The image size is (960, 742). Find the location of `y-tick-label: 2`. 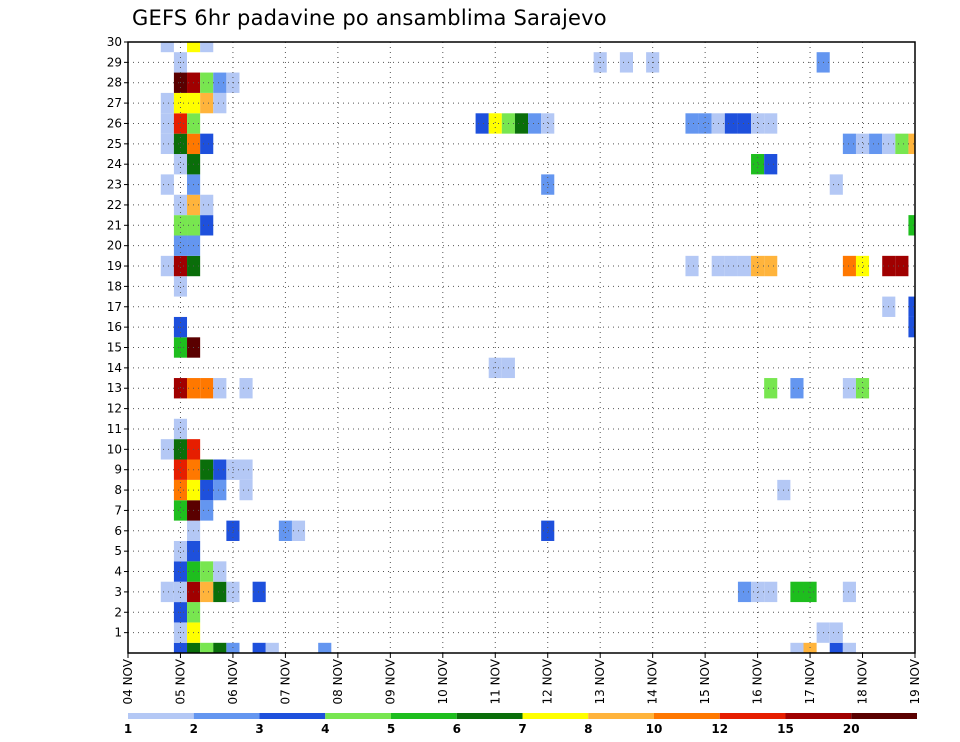

y-tick-label: 2 is located at coordinates (118, 612).